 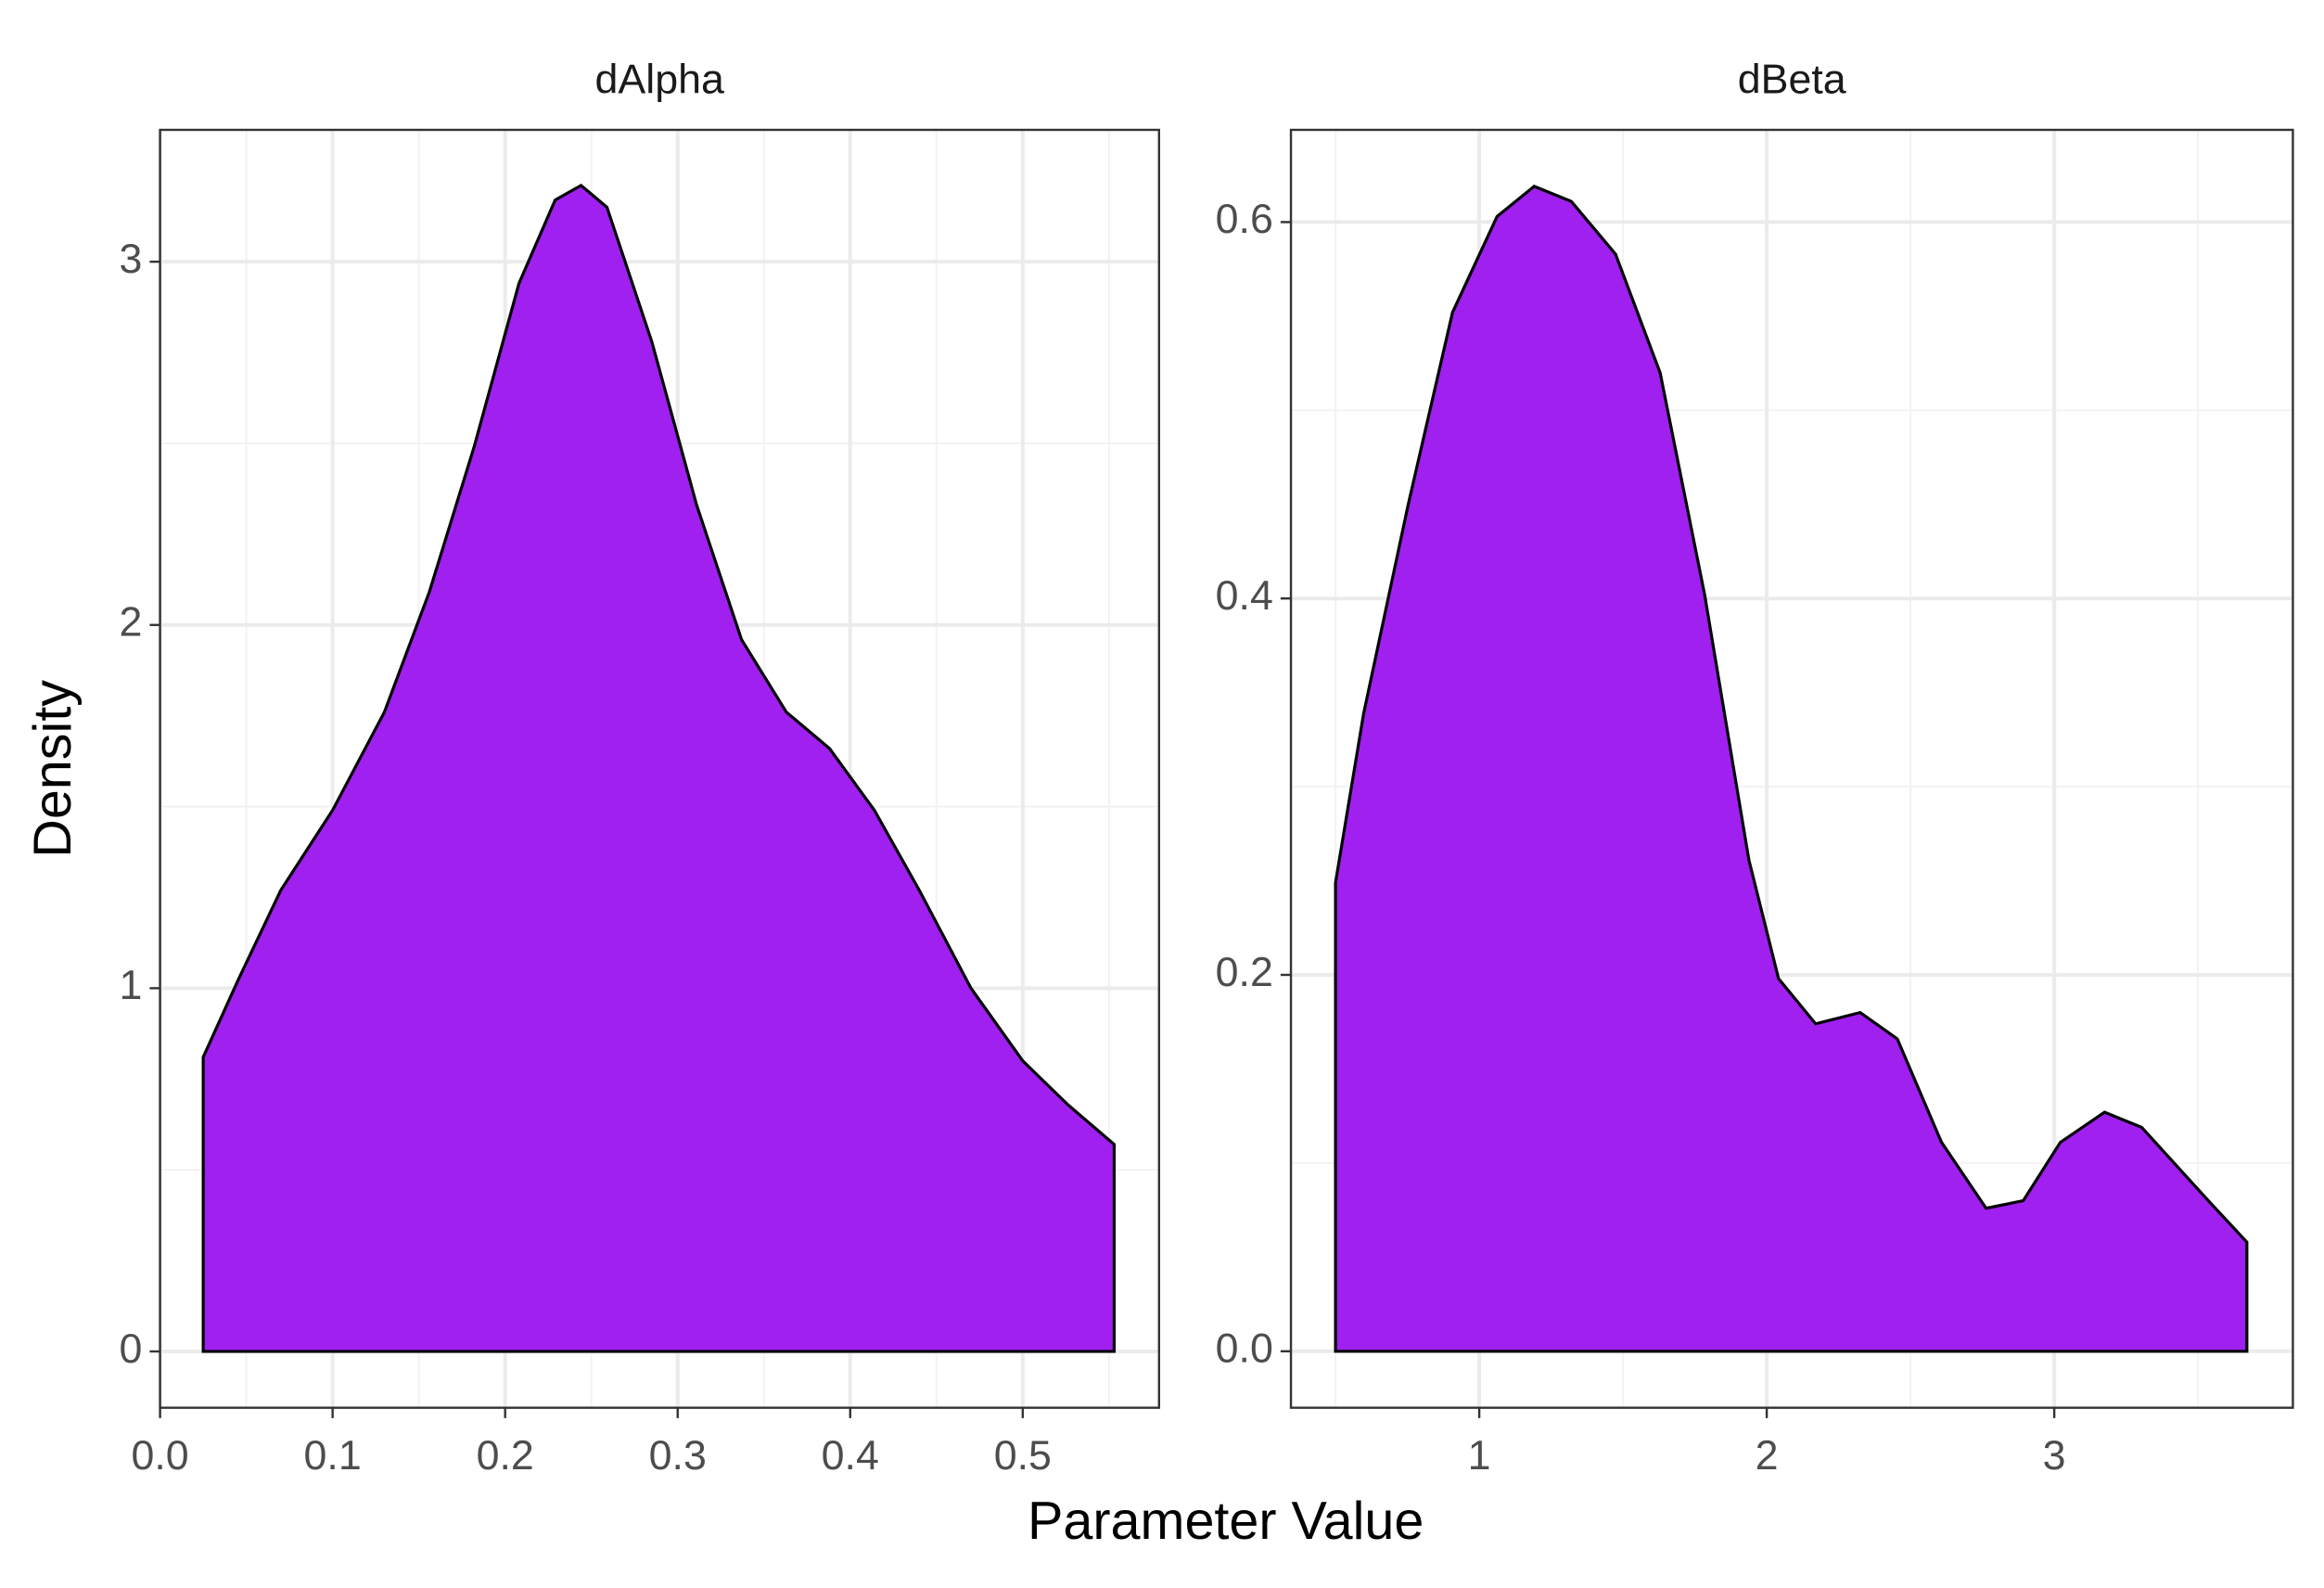 What do you see at coordinates (160, 1455) in the screenshot?
I see `x-tick-label: 0.0` at bounding box center [160, 1455].